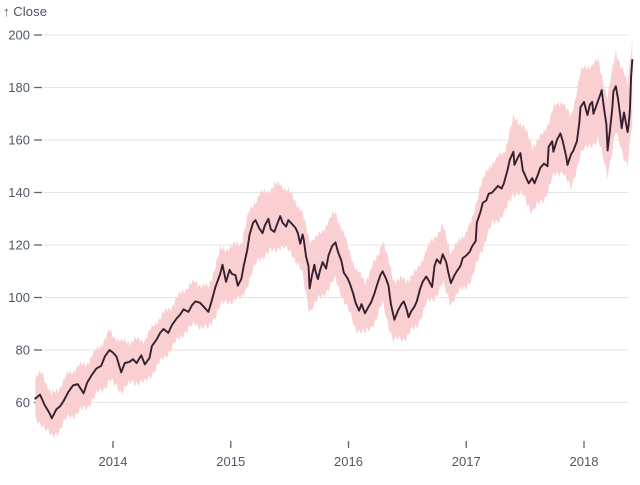 Image resolution: width=640 pixels, height=485 pixels. Describe the element at coordinates (230, 461) in the screenshot. I see `x-tick-label: 2015` at that location.